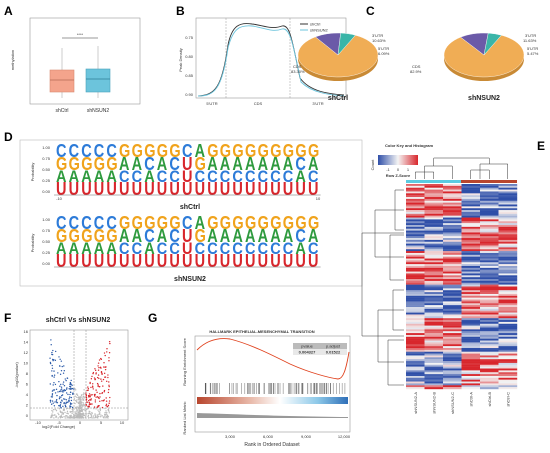  Describe the element at coordinates (250, 237) in the screenshot. I see `logo-letter: A` at that location.